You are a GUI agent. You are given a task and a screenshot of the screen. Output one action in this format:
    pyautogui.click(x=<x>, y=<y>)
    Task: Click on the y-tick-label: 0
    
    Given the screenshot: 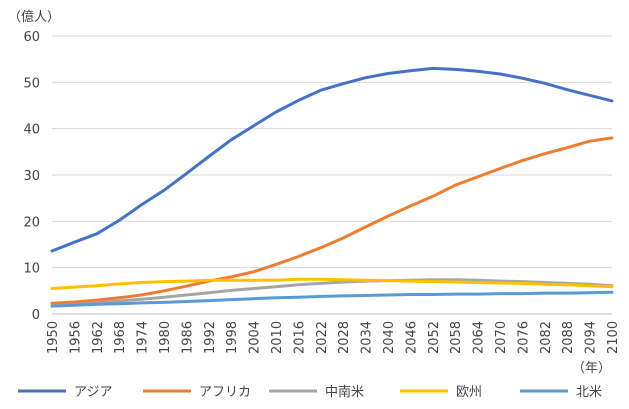 What is the action you would take?
    pyautogui.click(x=36, y=315)
    